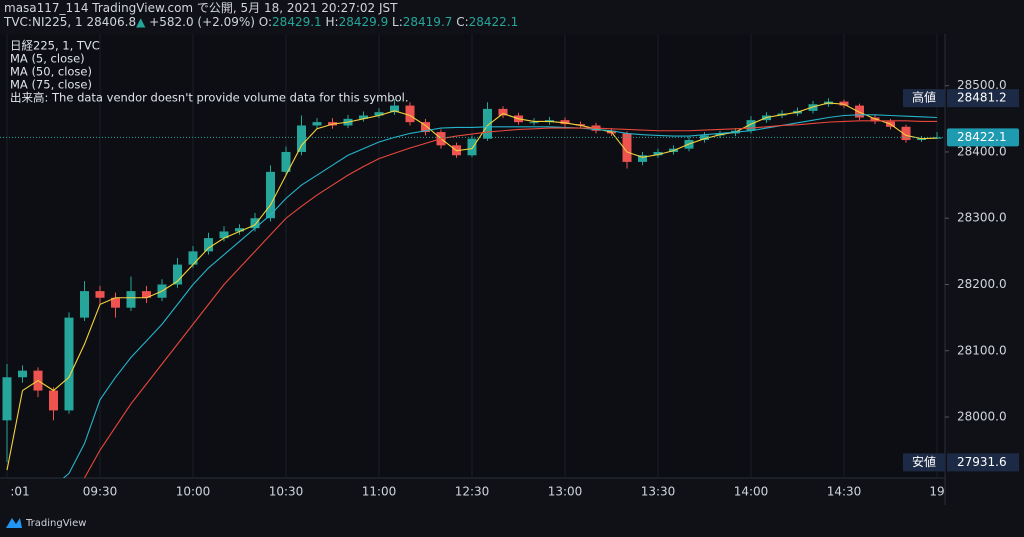 This screenshot has width=1024, height=537. Describe the element at coordinates (982, 218) in the screenshot. I see `y-tick-label: 28300.0` at that location.